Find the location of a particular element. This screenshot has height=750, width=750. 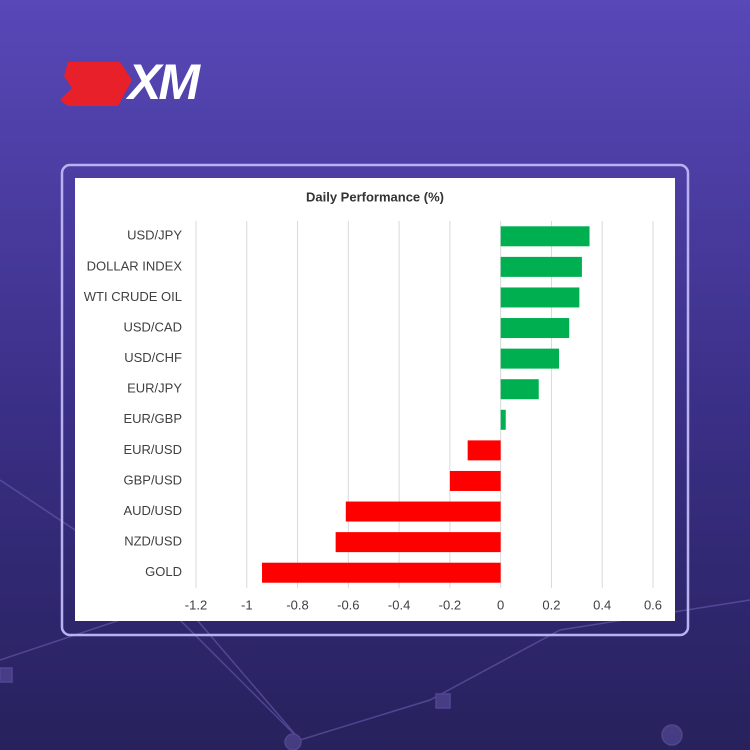

y-tick-label: EUR/USD is located at coordinates (152, 449).